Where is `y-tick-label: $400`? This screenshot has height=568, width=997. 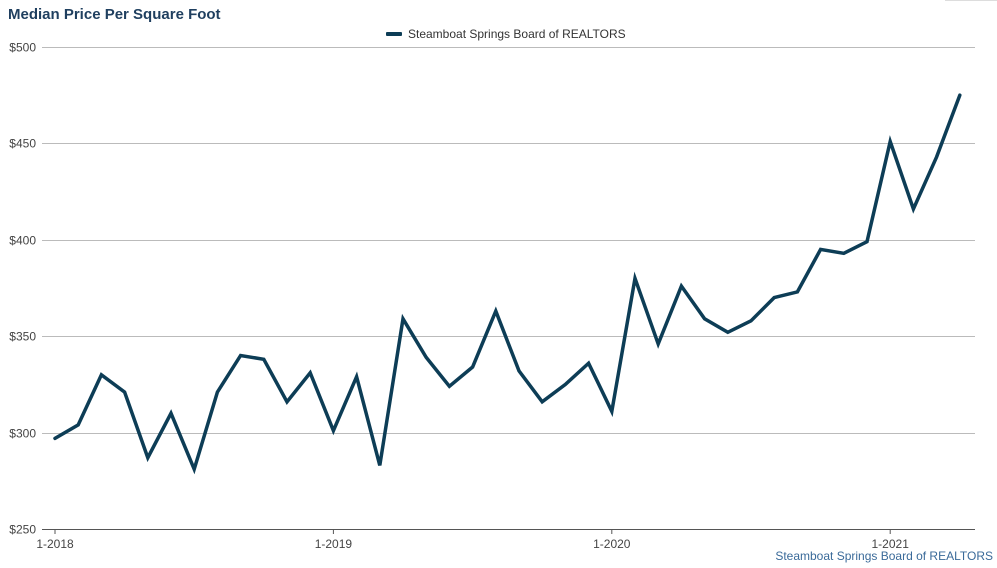
y-tick-label: $400 is located at coordinates (22, 241).